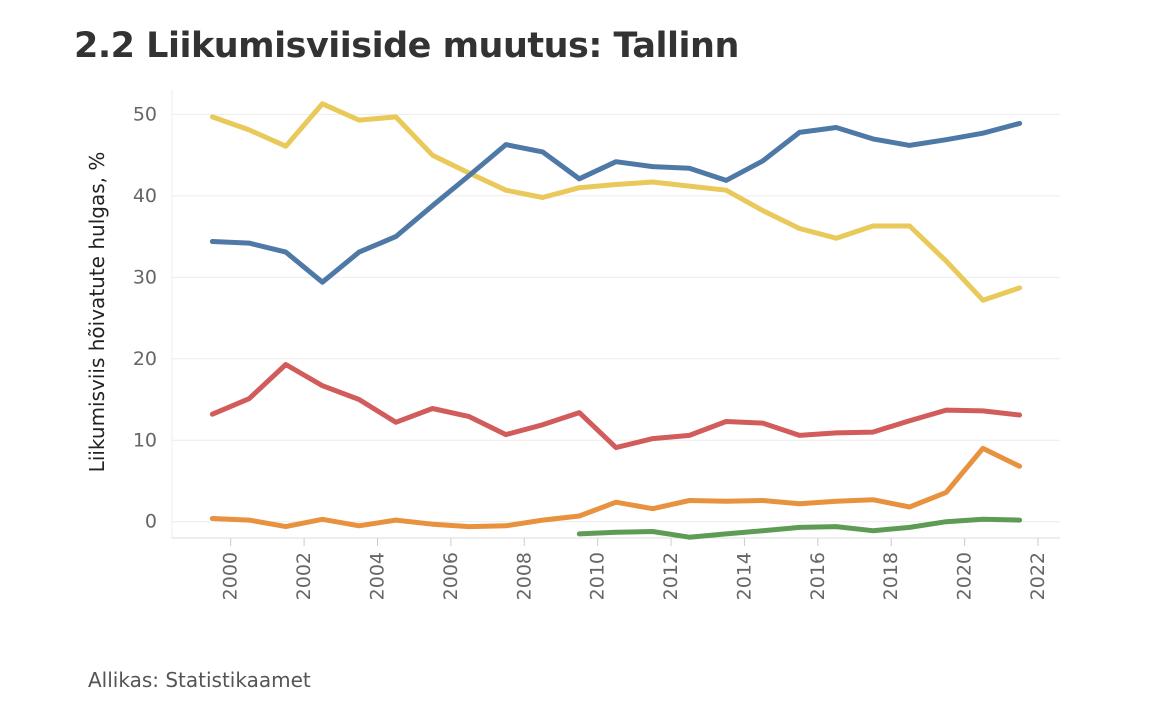 The width and height of the screenshot is (1150, 726). I want to click on y-axis-ticks: 0 10 20 30 40 50, so click(145, 317).